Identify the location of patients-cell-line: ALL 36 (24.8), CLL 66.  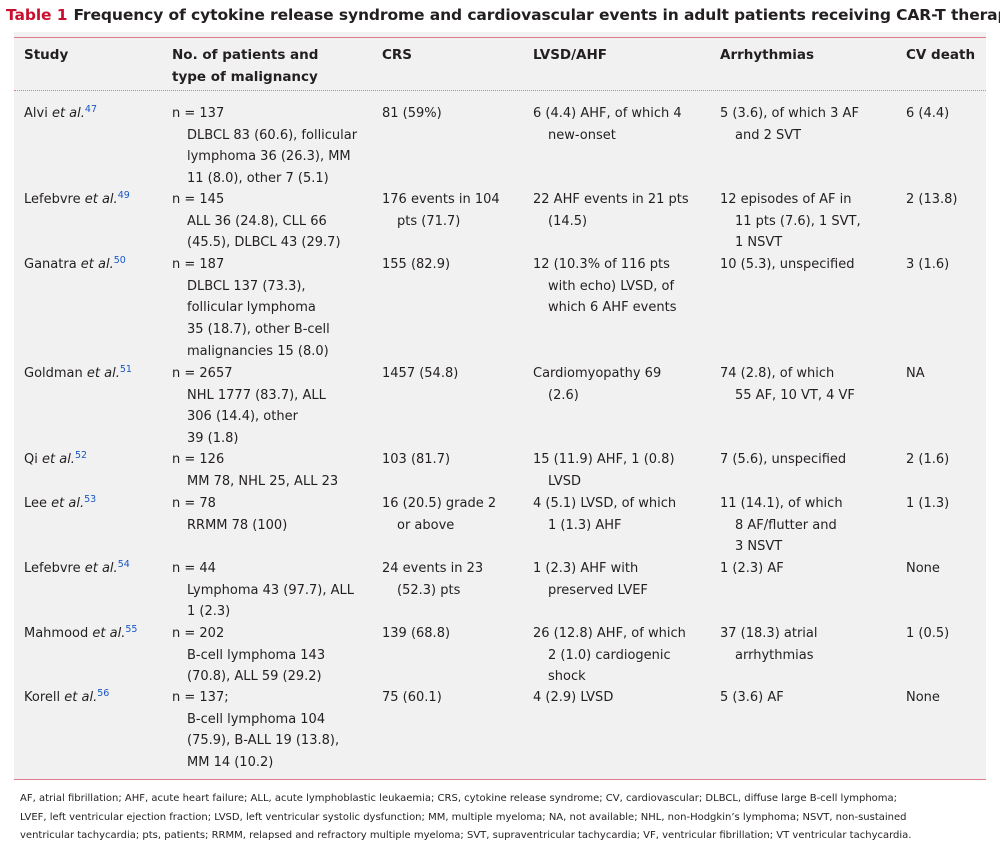
(257, 221).